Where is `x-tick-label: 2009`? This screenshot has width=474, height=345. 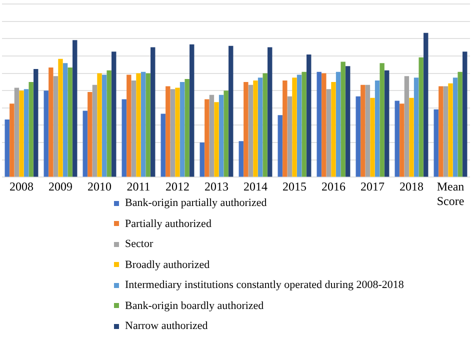 x-tick-label: 2009 is located at coordinates (60, 187).